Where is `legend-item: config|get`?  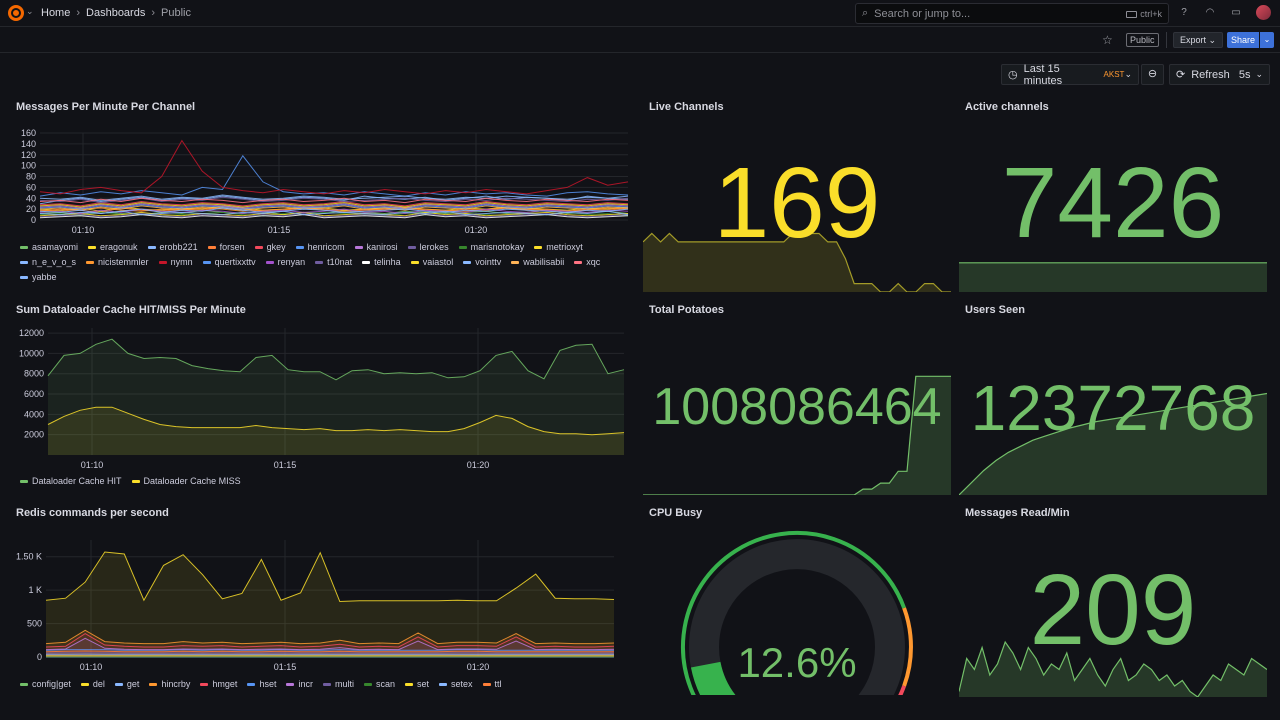
legend-item: config|get is located at coordinates (45, 684).